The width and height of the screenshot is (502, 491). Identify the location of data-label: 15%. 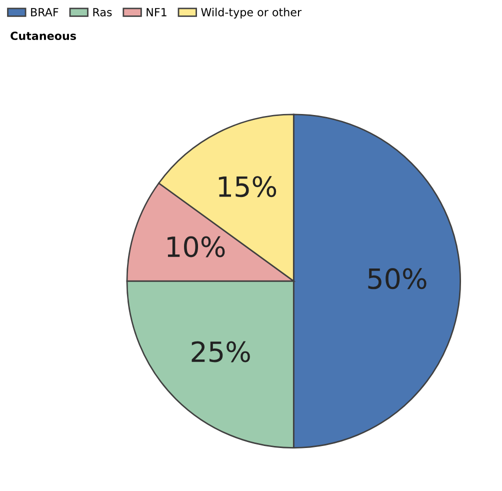
(247, 187).